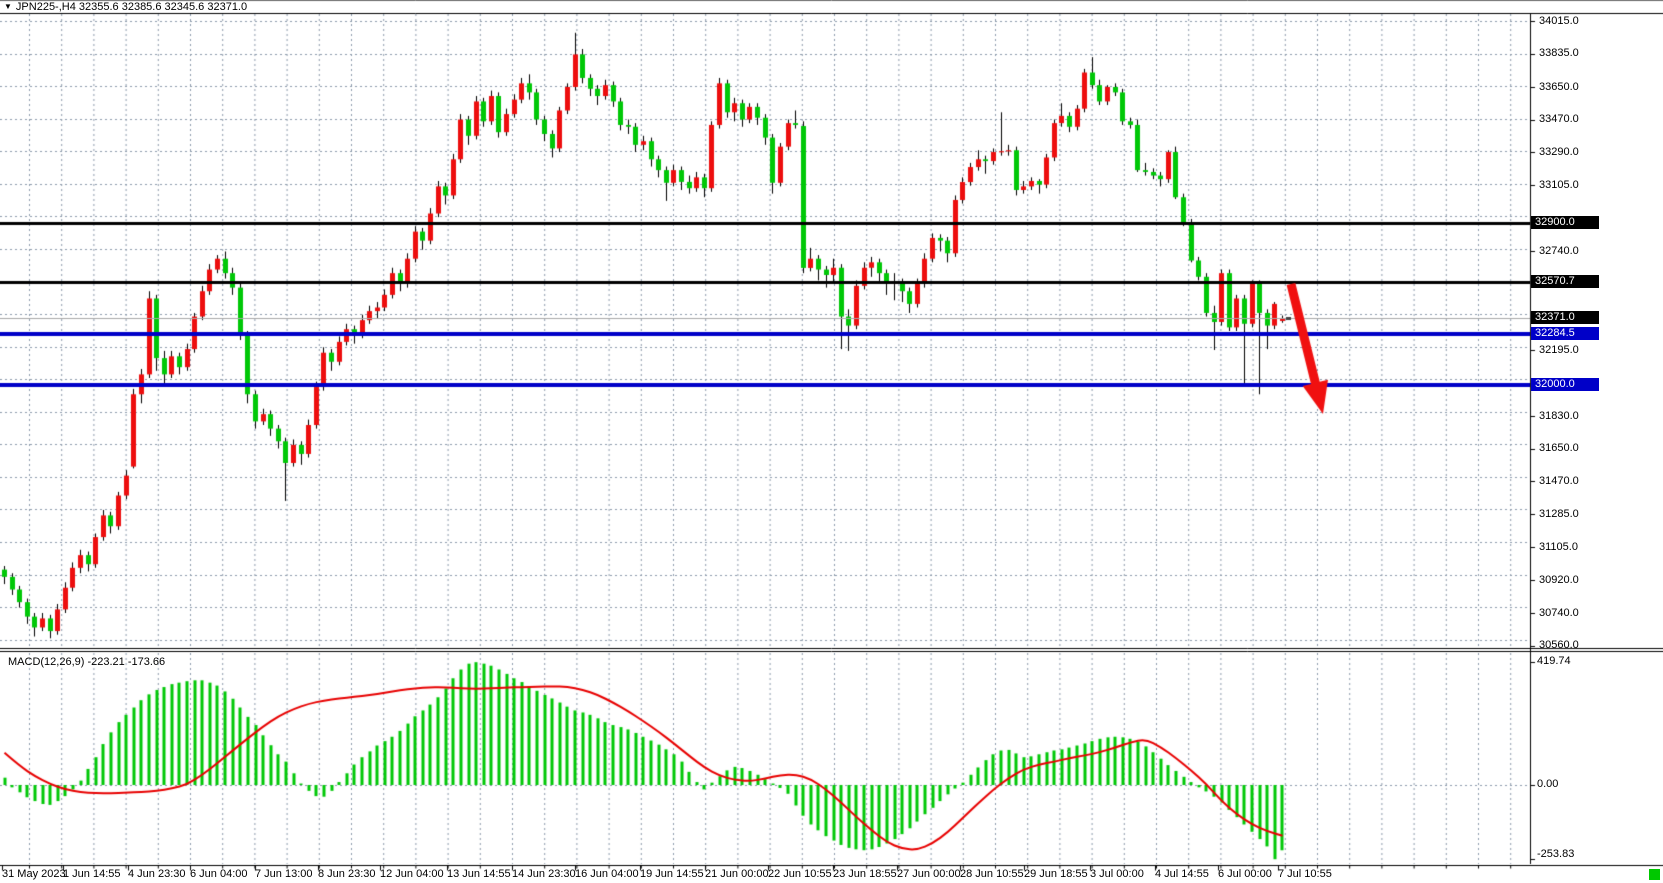  Describe the element at coordinates (1565, 384) in the screenshot. I see `price-line-badge: 32000.0` at that location.